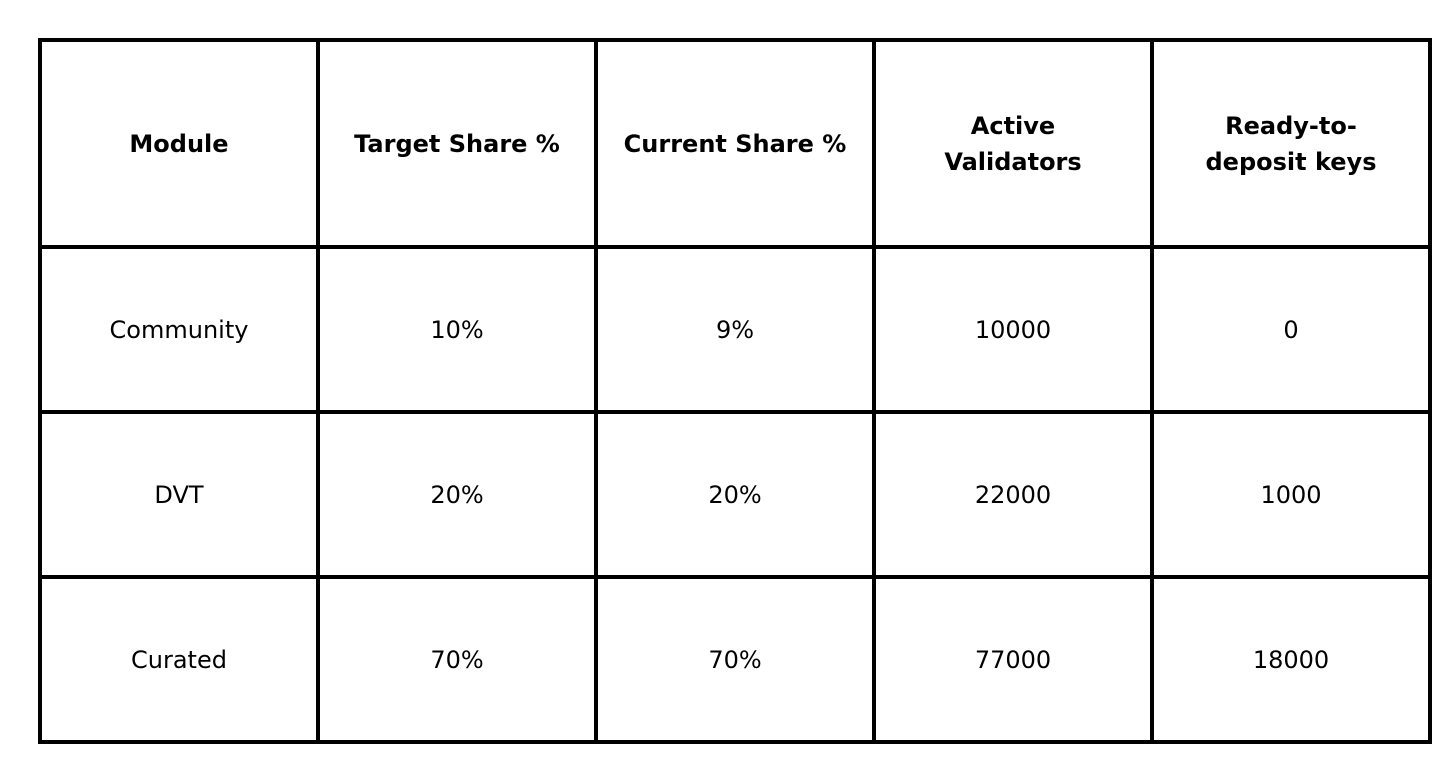 The image size is (1456, 762). I want to click on cell-module: Community, so click(179, 329).